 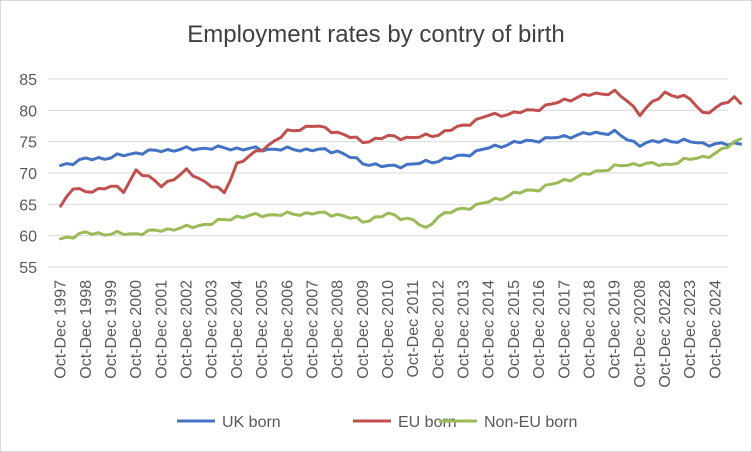 I want to click on x-tick-label: Oct-Dec 2017, so click(x=564, y=329).